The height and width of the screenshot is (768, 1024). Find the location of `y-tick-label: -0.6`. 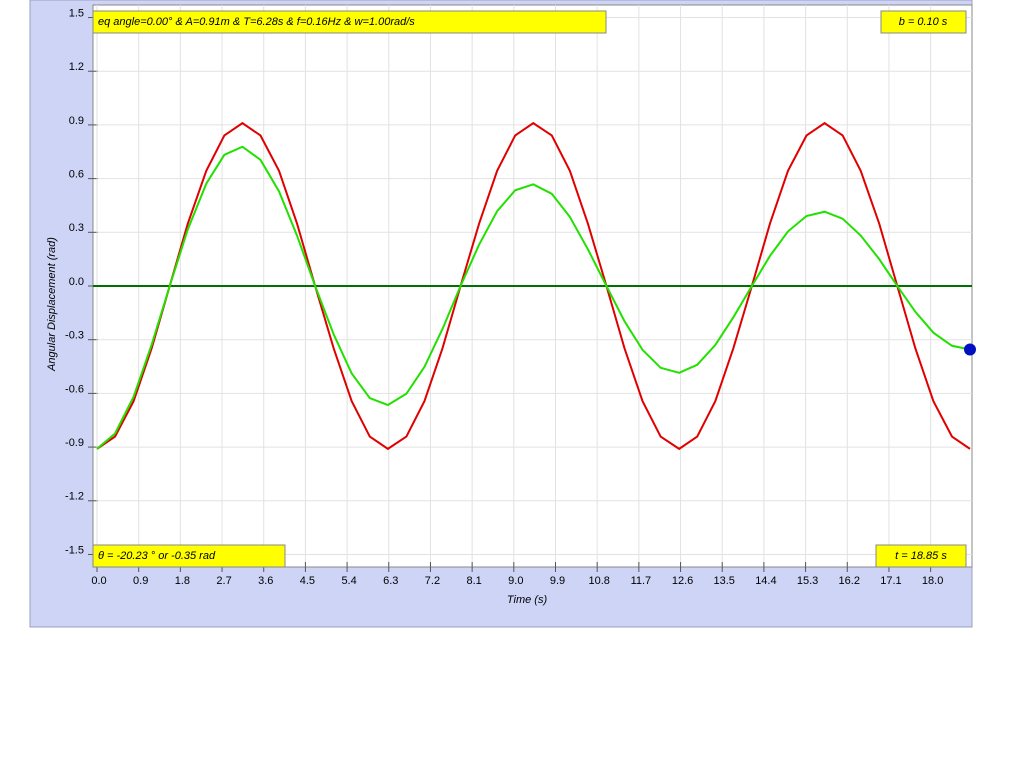

y-tick-label: -0.6 is located at coordinates (74, 389).